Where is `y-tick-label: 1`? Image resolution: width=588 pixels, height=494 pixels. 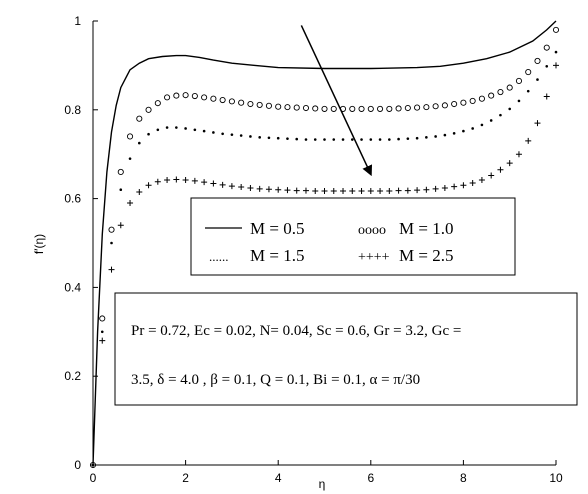 y-tick-label: 1 is located at coordinates (77, 21).